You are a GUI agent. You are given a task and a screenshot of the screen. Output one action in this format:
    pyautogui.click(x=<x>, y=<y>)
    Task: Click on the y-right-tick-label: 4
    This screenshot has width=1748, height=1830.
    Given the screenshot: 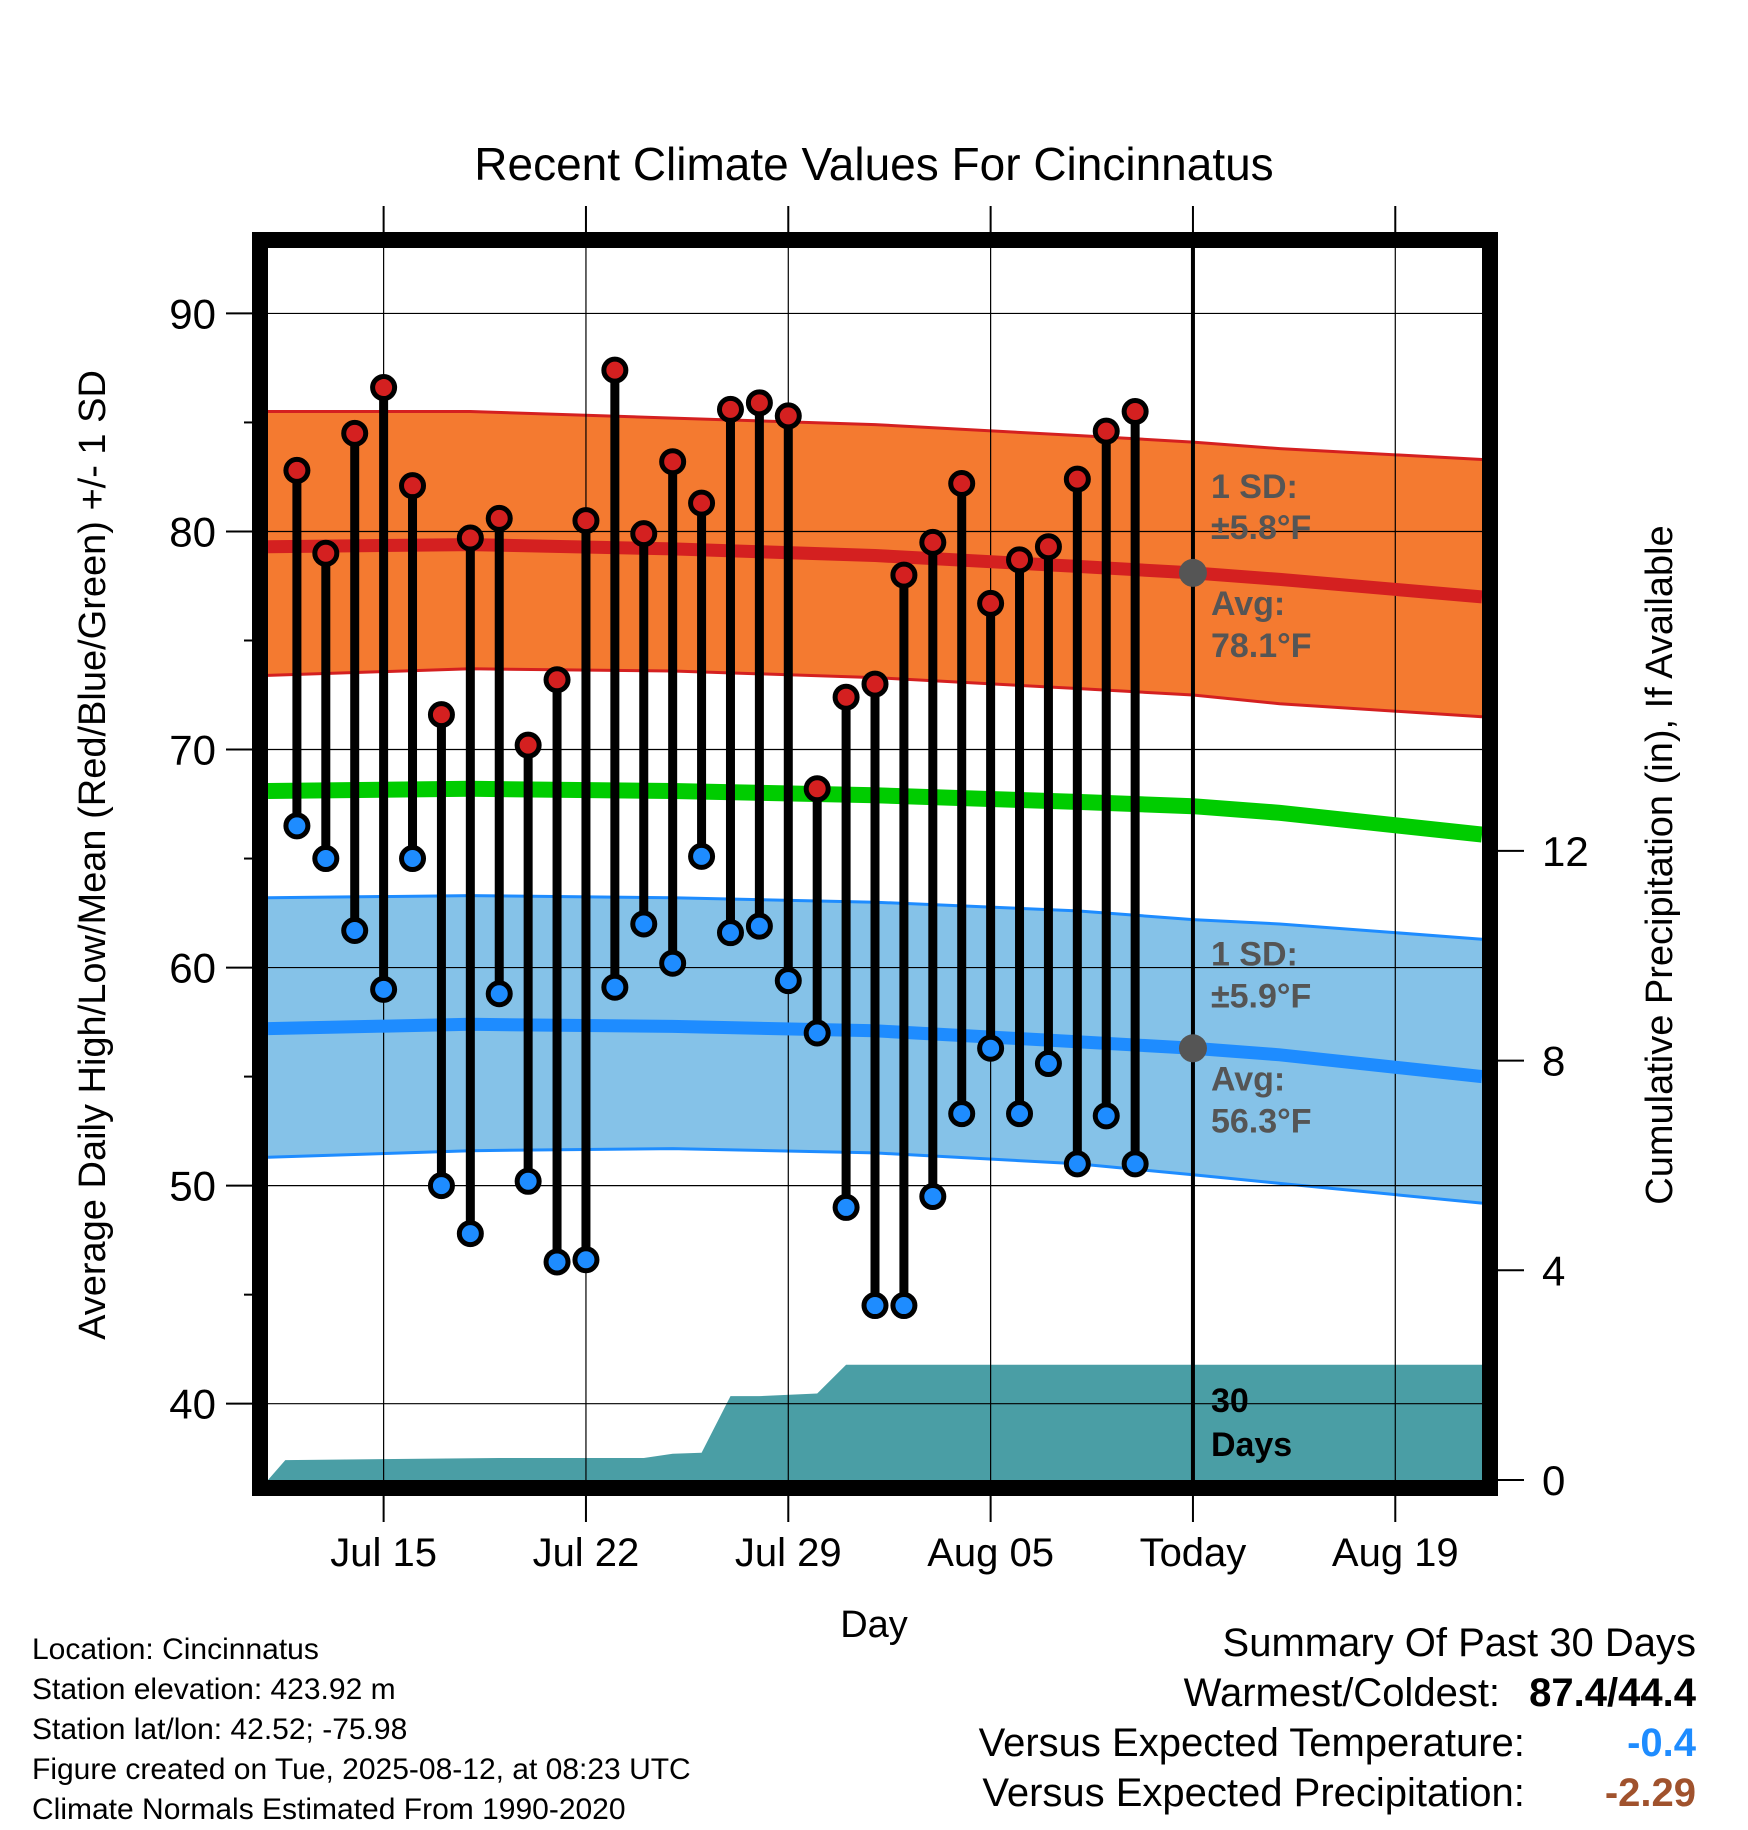 What is the action you would take?
    pyautogui.click(x=1553, y=1270)
    